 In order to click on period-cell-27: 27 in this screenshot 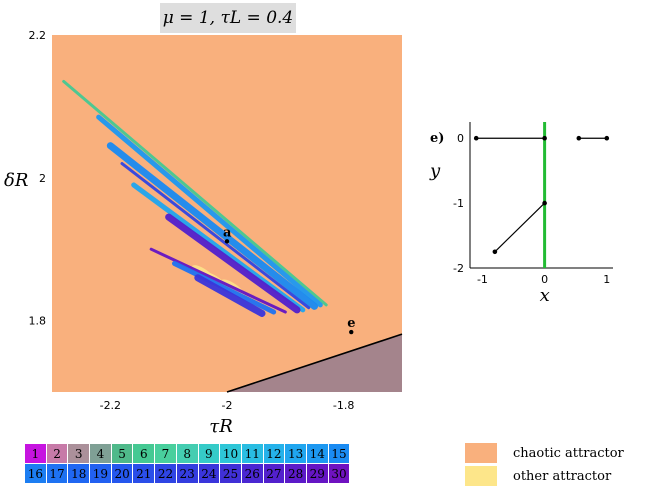, I will do `click(274, 473)`.